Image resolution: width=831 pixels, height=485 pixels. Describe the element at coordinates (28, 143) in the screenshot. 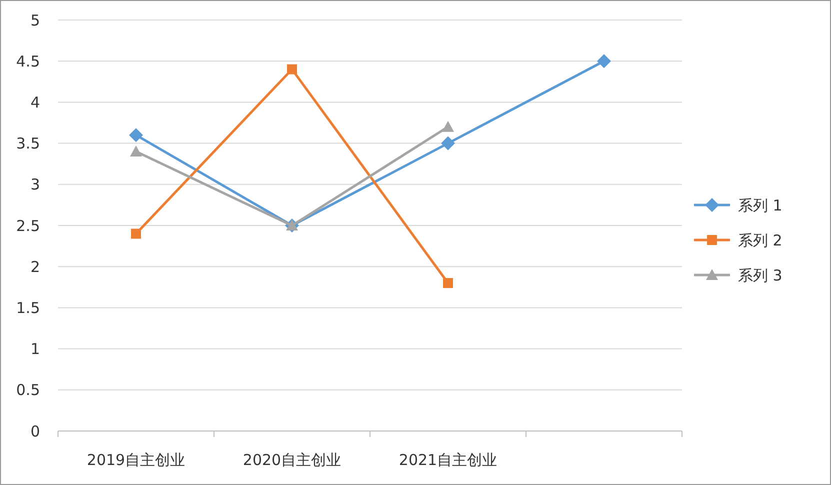

I see `y-tick-label: 3.5` at that location.